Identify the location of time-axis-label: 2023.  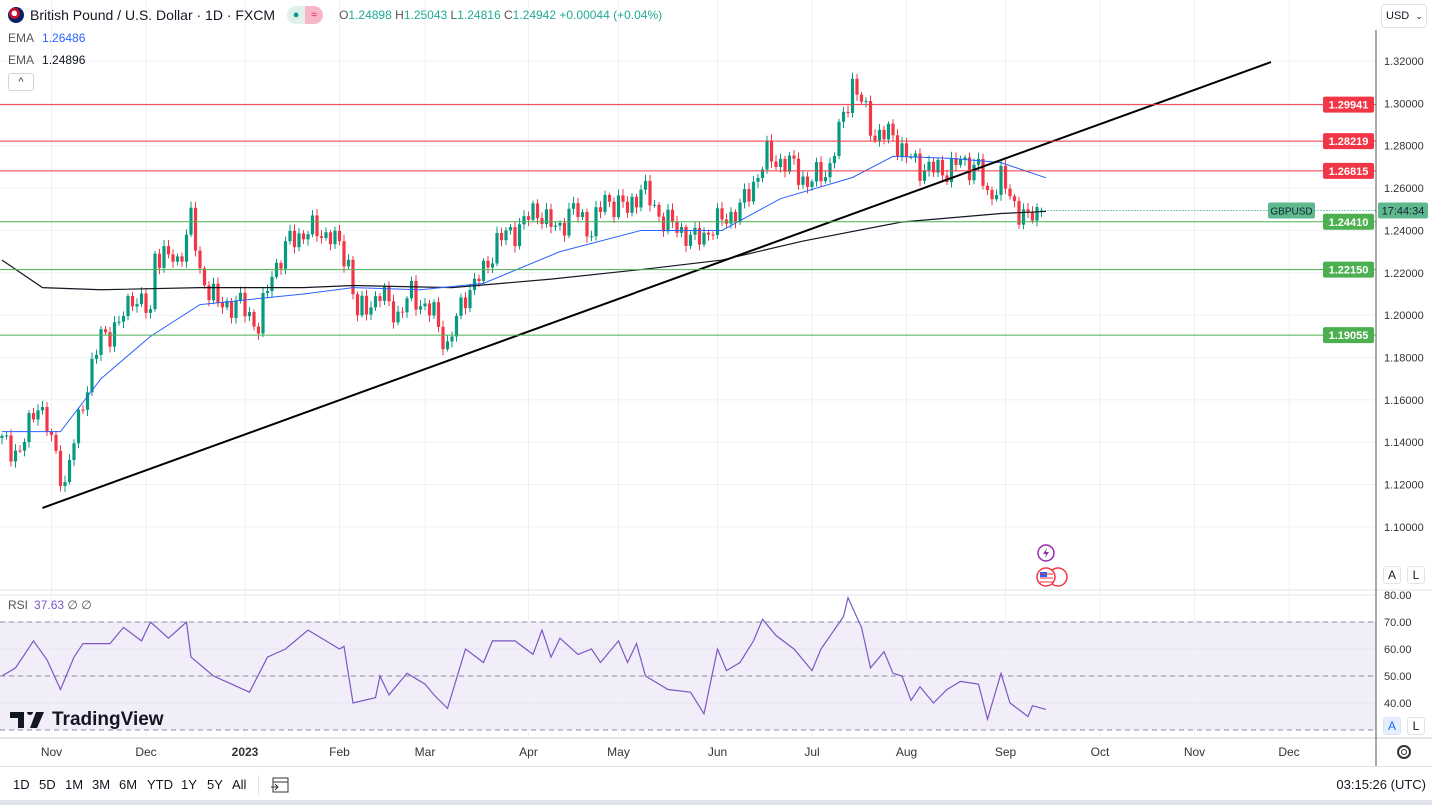
(245, 752).